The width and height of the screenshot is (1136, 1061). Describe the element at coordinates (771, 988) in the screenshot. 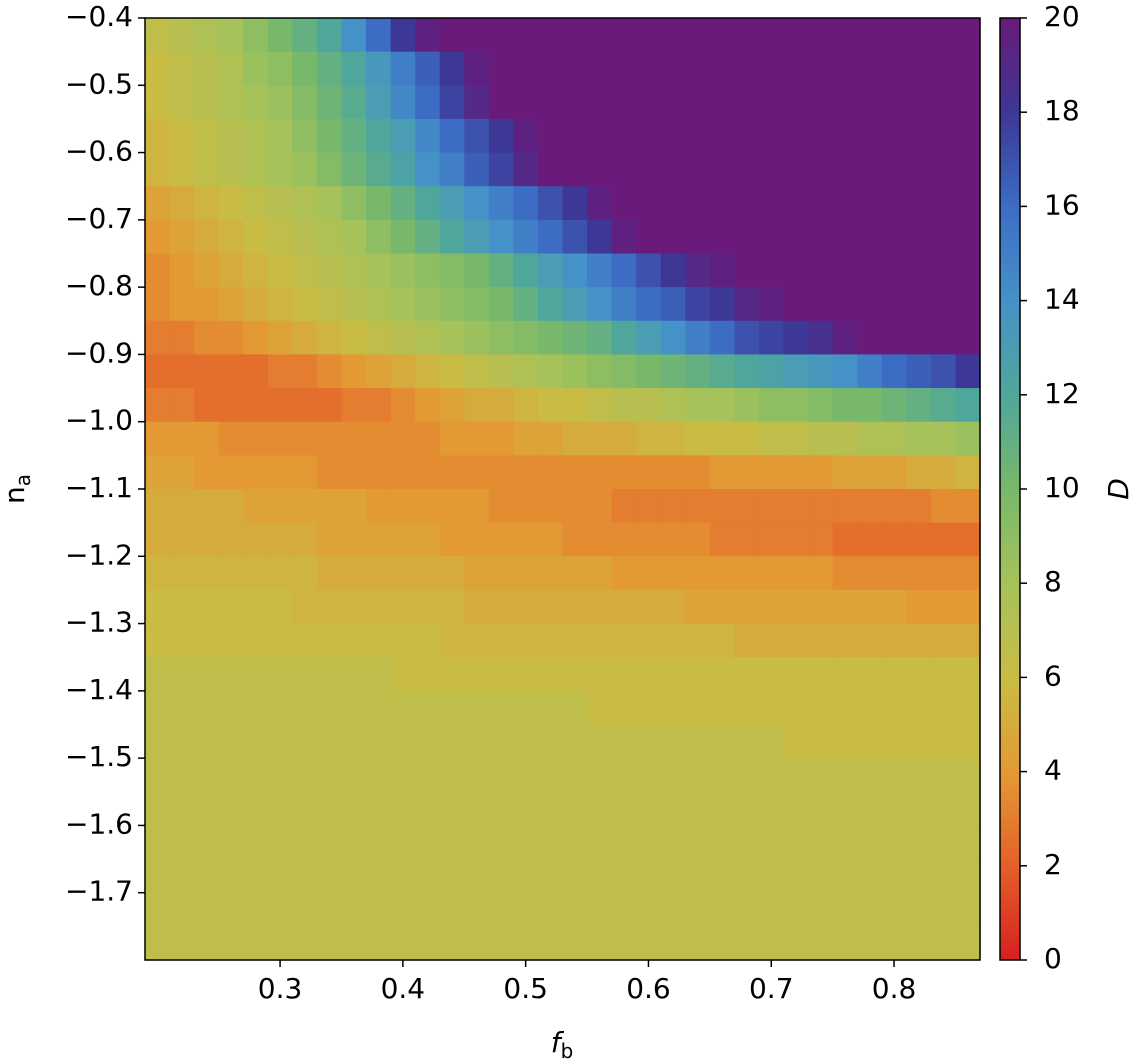

I see `x-tick-label: 0.7` at that location.